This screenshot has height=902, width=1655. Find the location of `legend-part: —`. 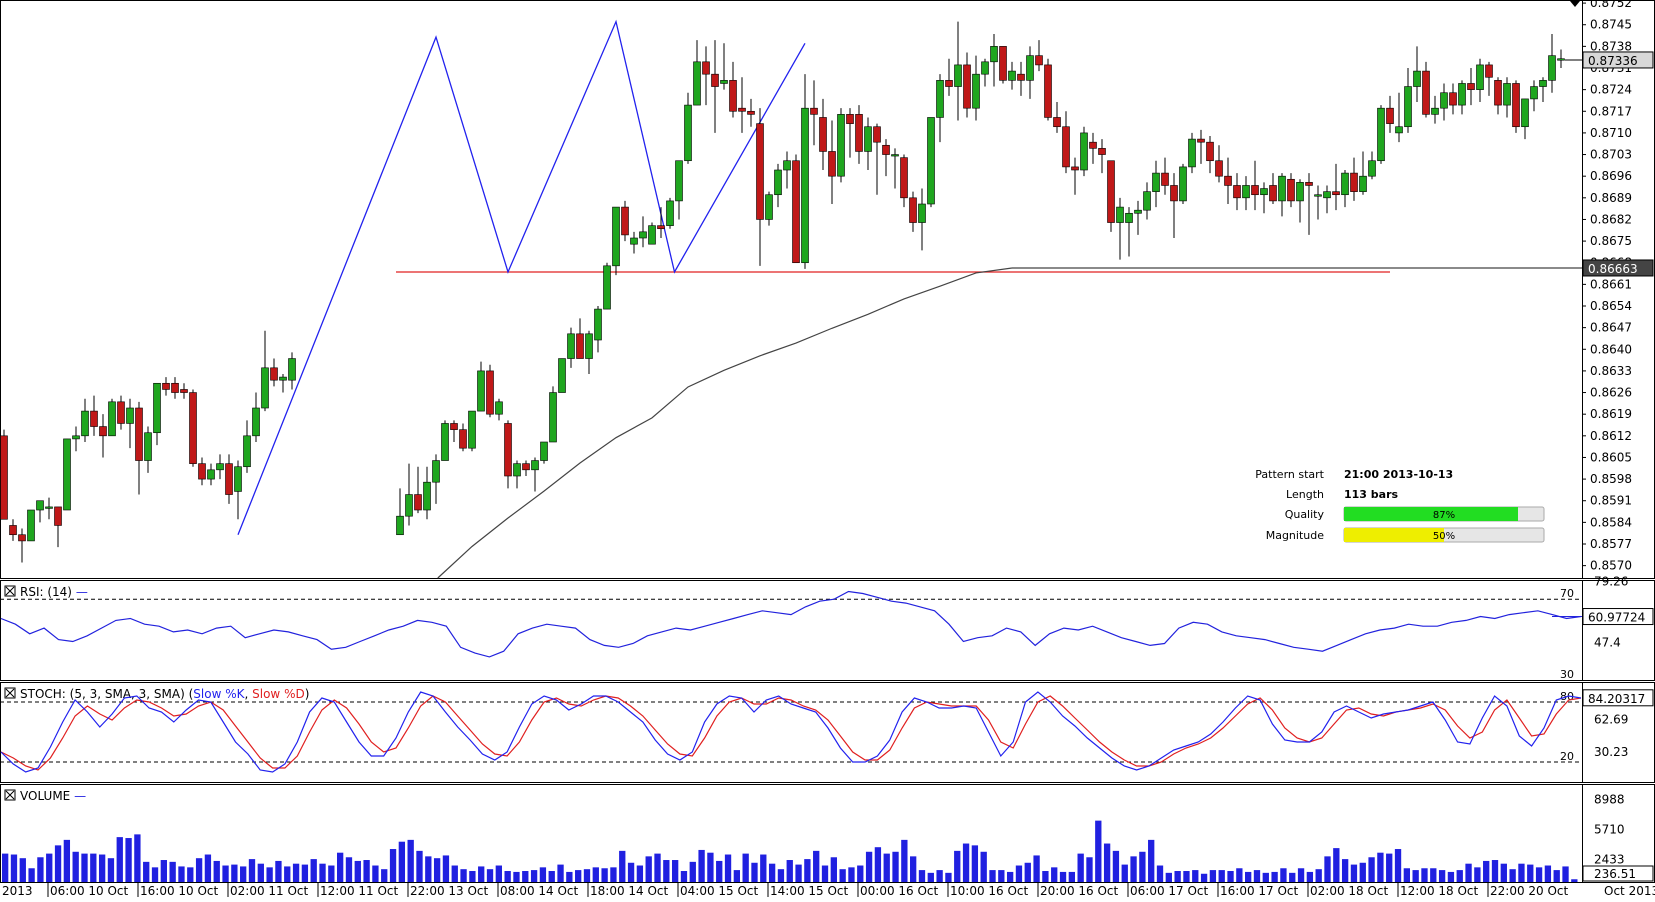

legend-part: — is located at coordinates (82, 592).